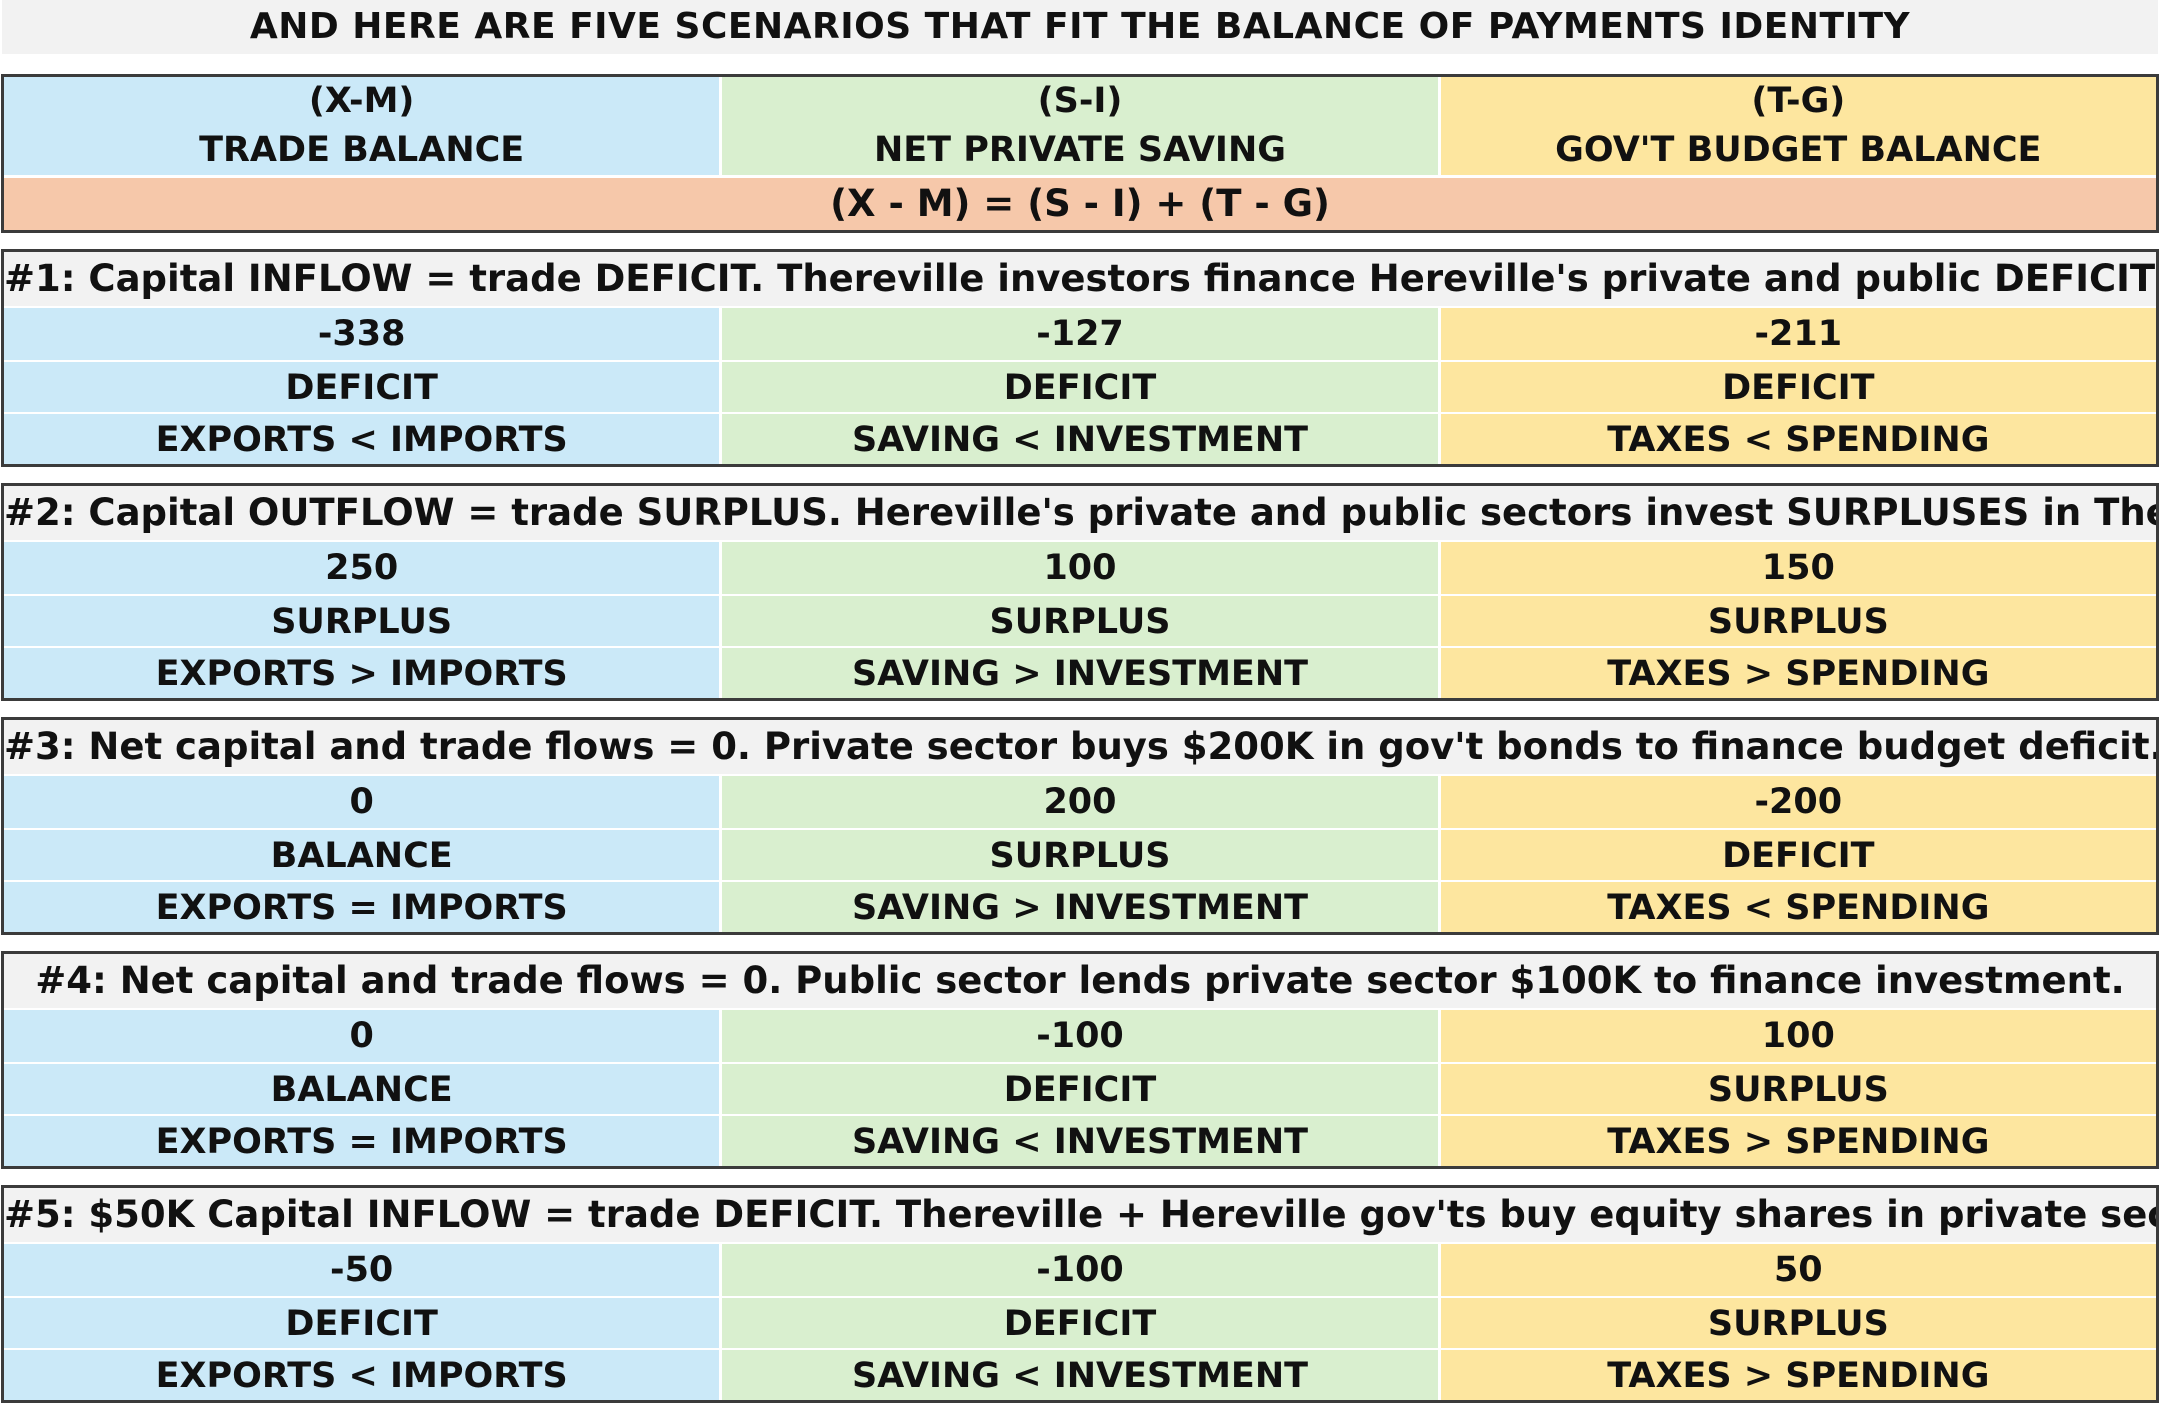 This screenshot has height=1403, width=2160. I want to click on budget-value-cell: -211, so click(1796, 334).